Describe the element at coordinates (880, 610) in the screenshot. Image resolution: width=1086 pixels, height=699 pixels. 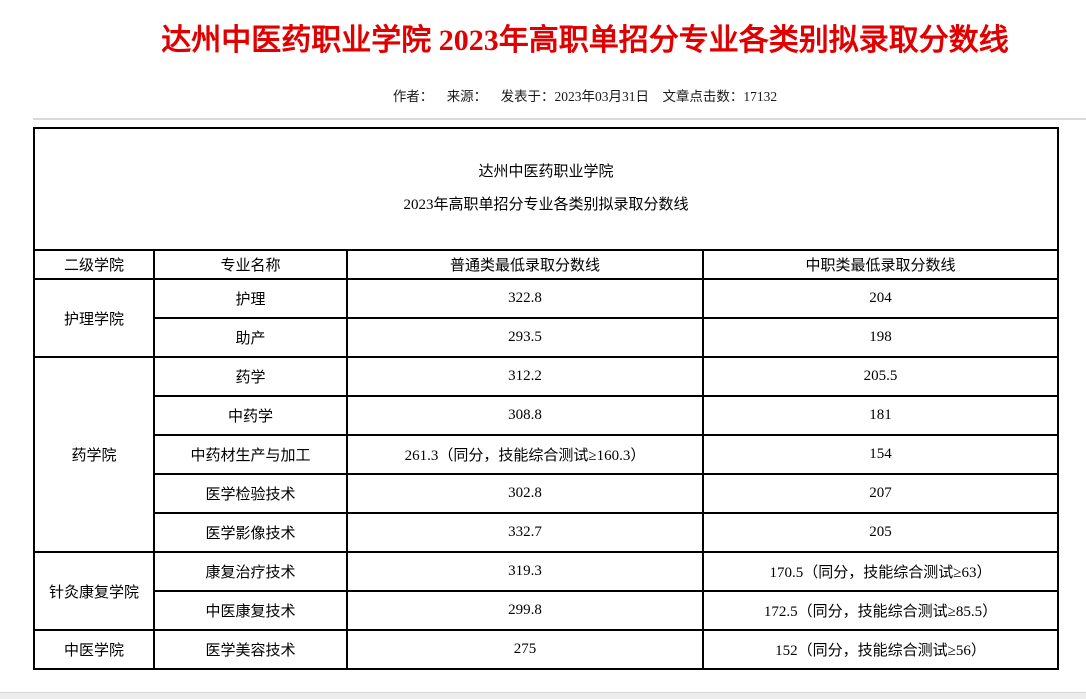
I see `vocational-score-cell: 172.5（同分，技能综合测试≥85.5）` at that location.